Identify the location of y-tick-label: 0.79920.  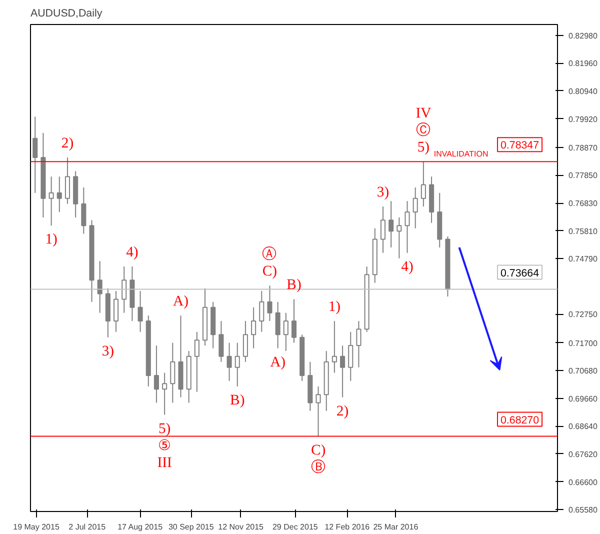
(583, 119).